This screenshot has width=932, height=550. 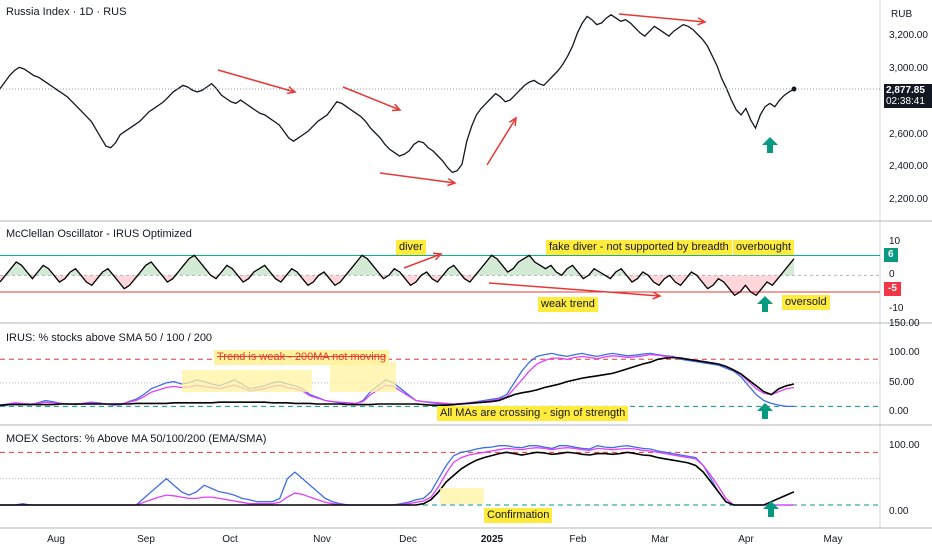 I want to click on last-price-value: 2,877.85, so click(x=905, y=90).